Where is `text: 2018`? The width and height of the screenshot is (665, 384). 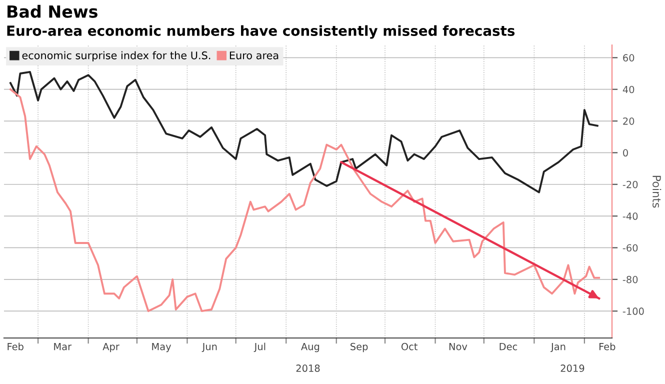 text: 2018 is located at coordinates (308, 368).